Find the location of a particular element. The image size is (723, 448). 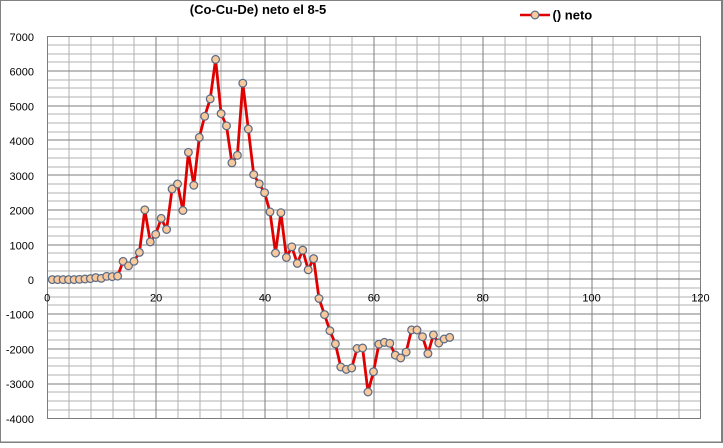

svg-text: 3000 is located at coordinates (22, 177).